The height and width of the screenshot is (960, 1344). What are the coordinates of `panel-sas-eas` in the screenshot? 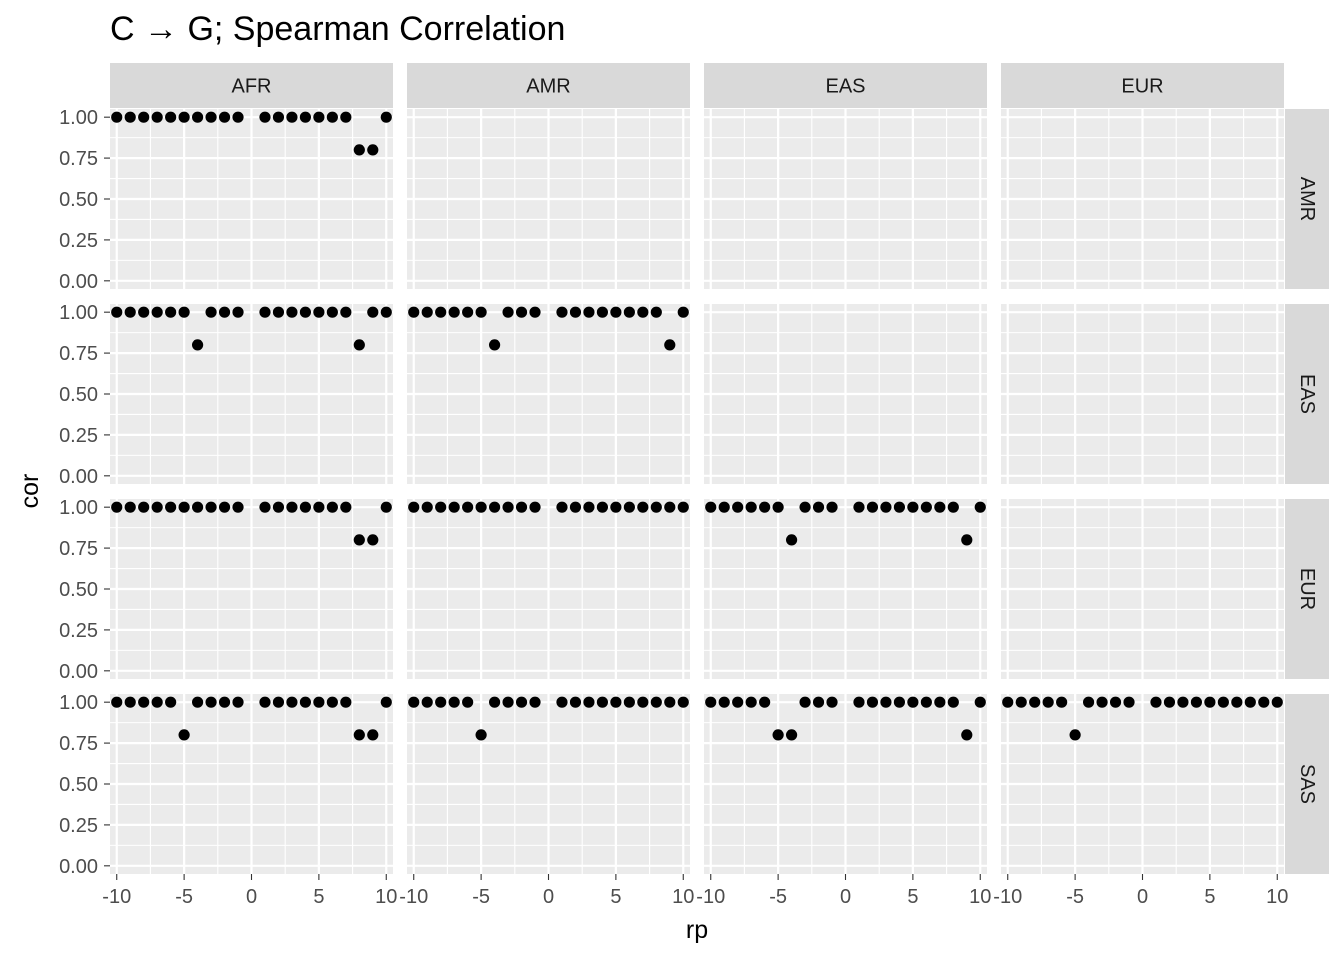 It's located at (845, 784).